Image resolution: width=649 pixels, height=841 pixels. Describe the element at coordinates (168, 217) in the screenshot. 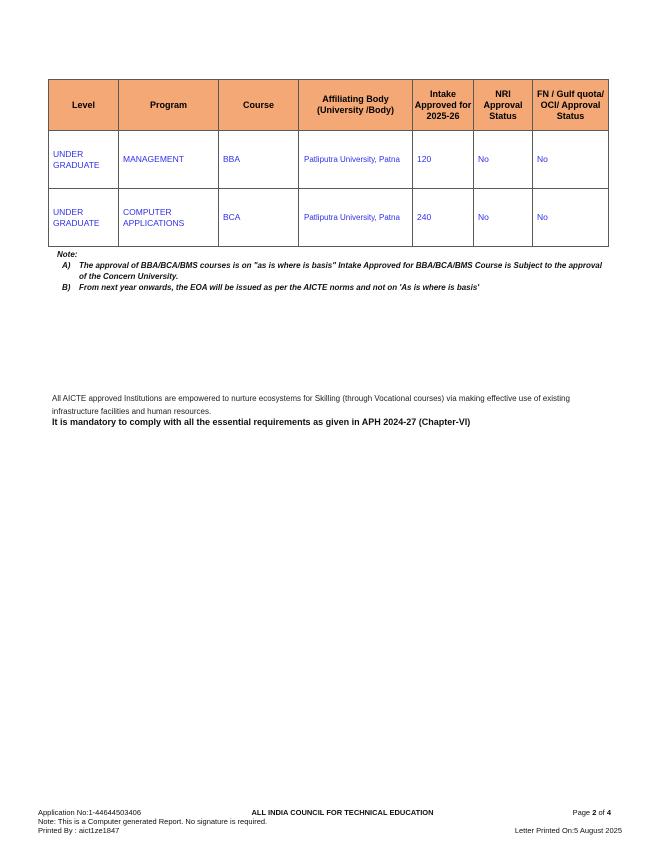

I see `cell-program: COMPUTER APPLICATIONS` at that location.